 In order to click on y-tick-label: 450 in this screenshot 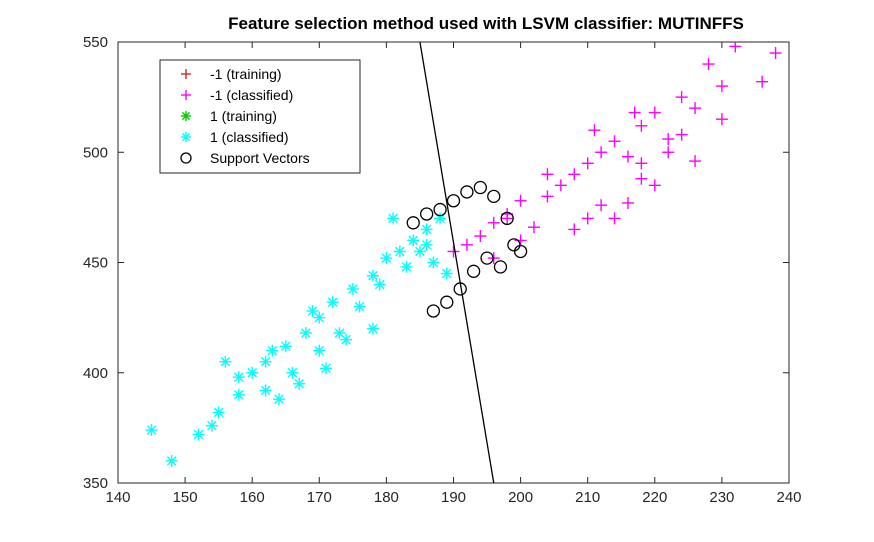, I will do `click(95, 263)`.